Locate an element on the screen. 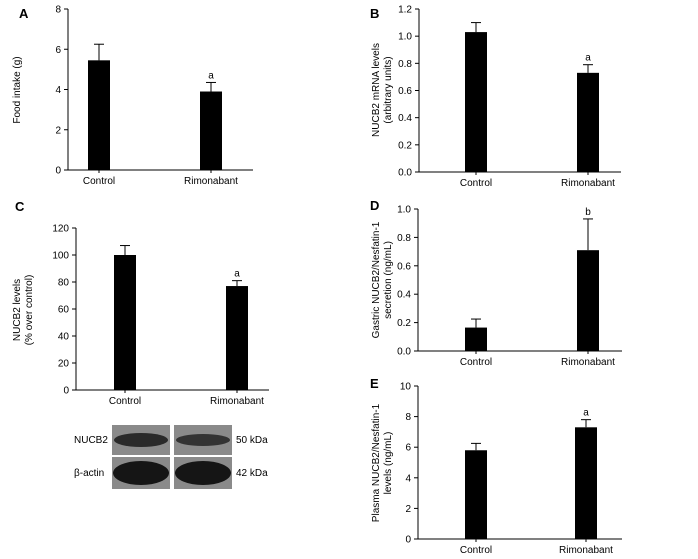  y-axis-label: Food intake (g) is located at coordinates (17, 89).